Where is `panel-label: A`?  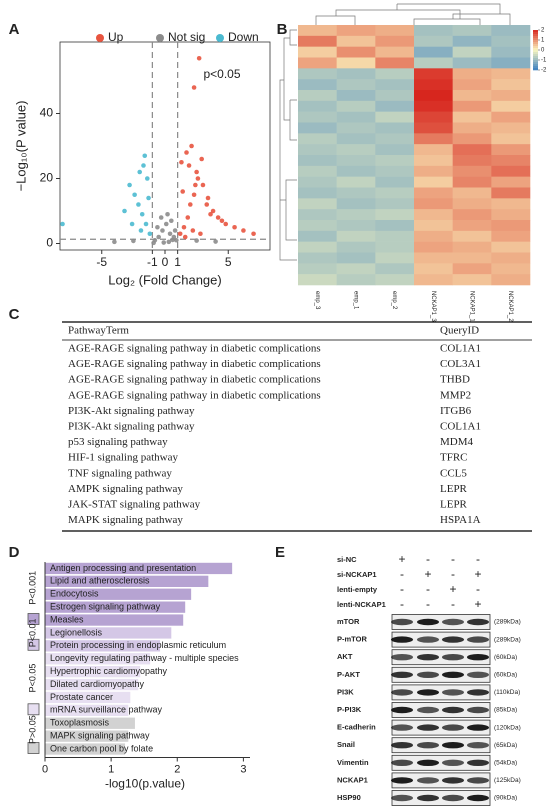
panel-label: A is located at coordinates (14, 29).